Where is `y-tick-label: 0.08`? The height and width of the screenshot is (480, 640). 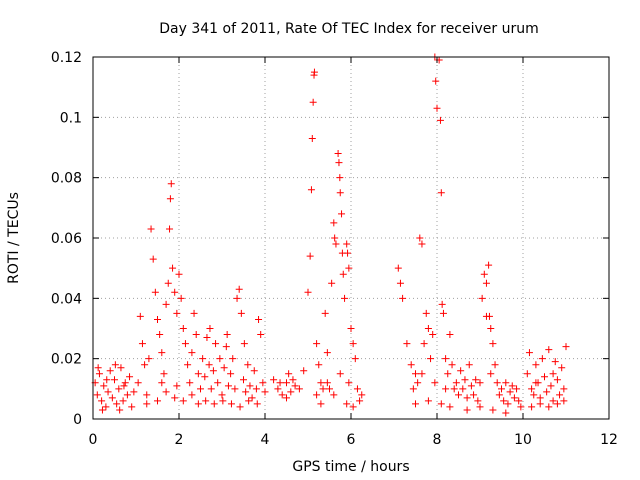 y-tick-label: 0.08 is located at coordinates (66, 179).